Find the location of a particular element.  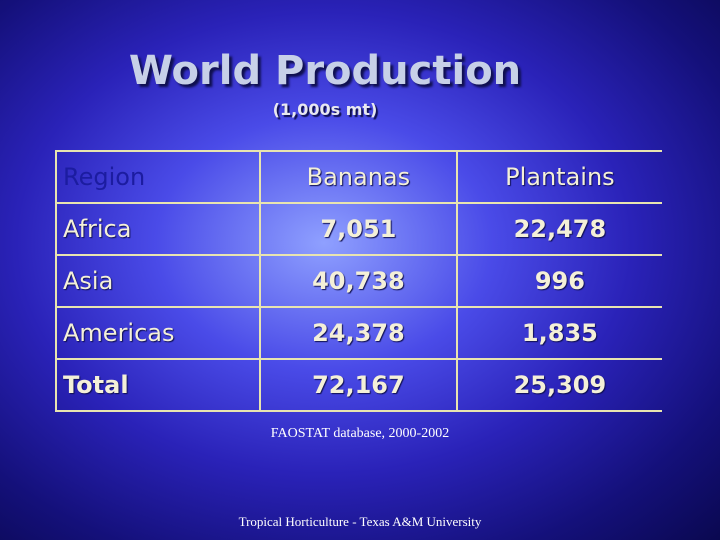

table-row: Total 72,167 25,309 is located at coordinates (358, 385).